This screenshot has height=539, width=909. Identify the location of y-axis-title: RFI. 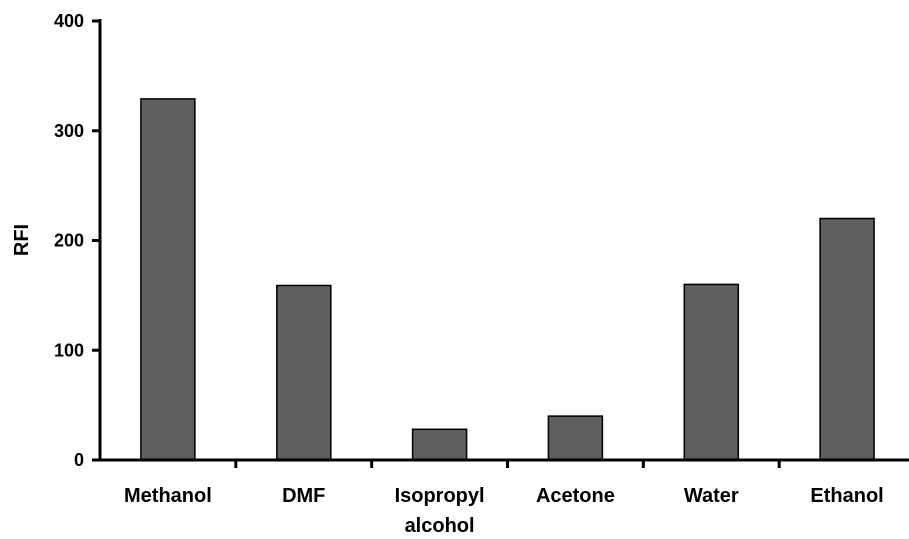
(22, 240).